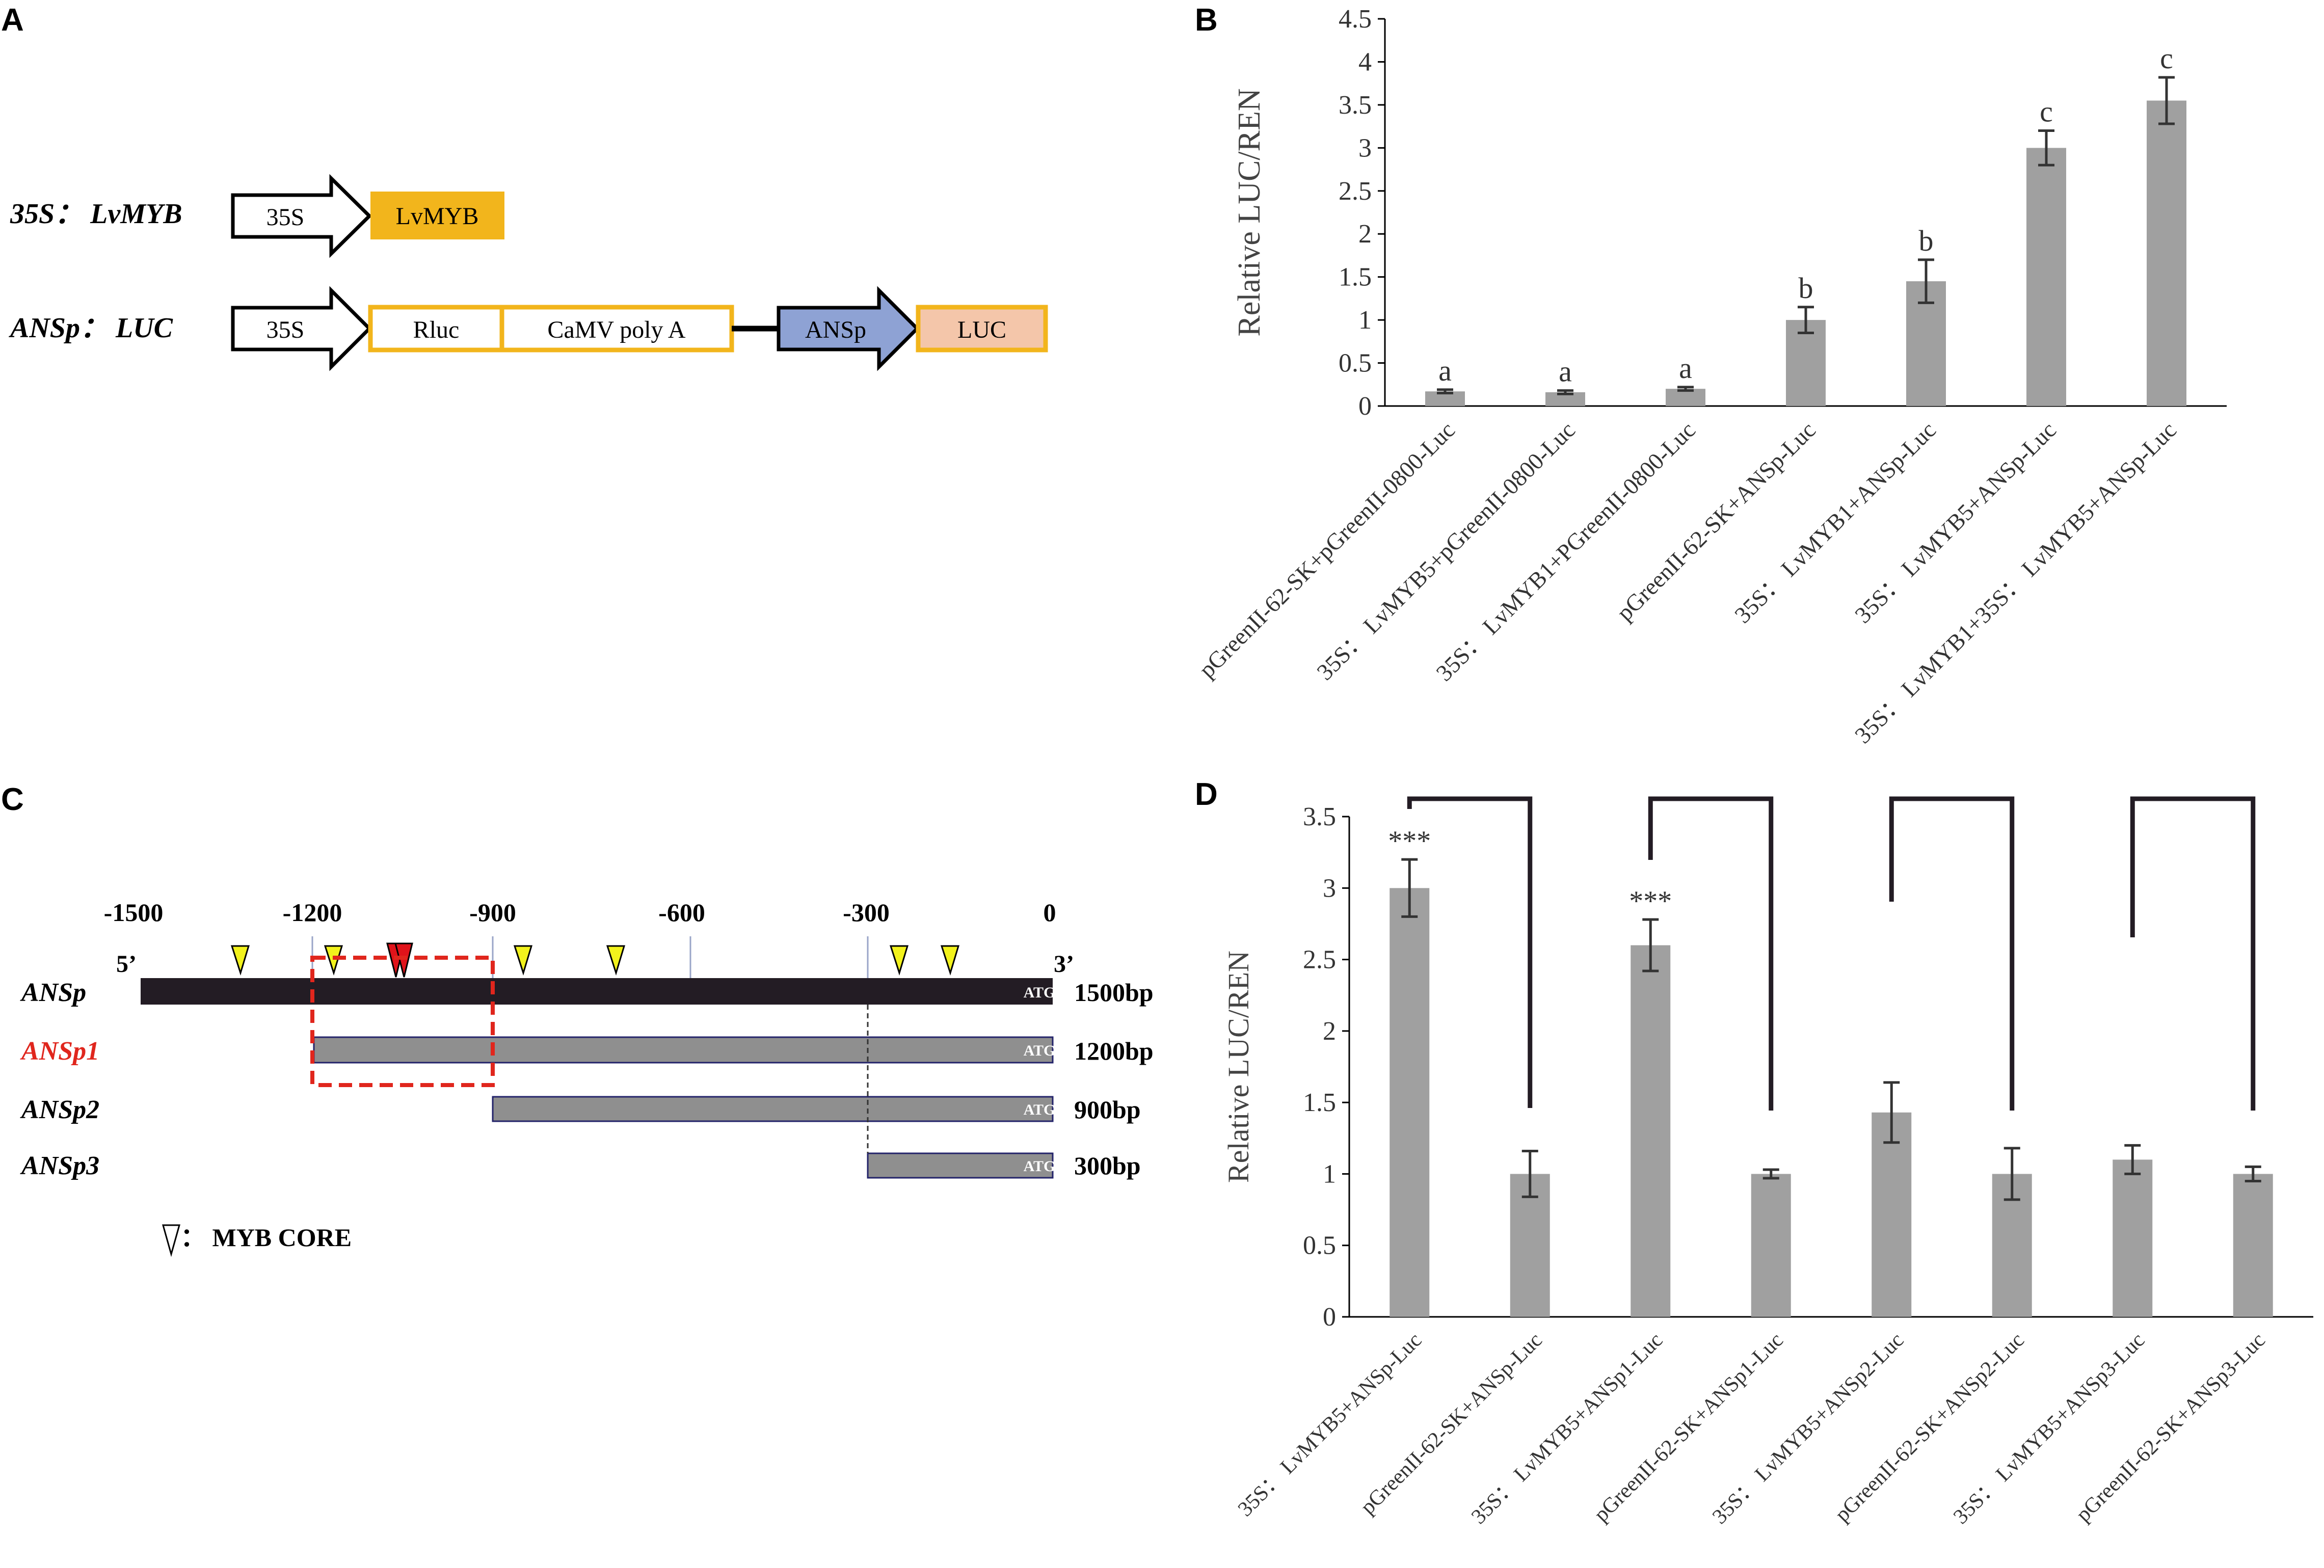 This screenshot has height=1568, width=2324. I want to click on construct2-ansp-label: ANSp, so click(835, 329).